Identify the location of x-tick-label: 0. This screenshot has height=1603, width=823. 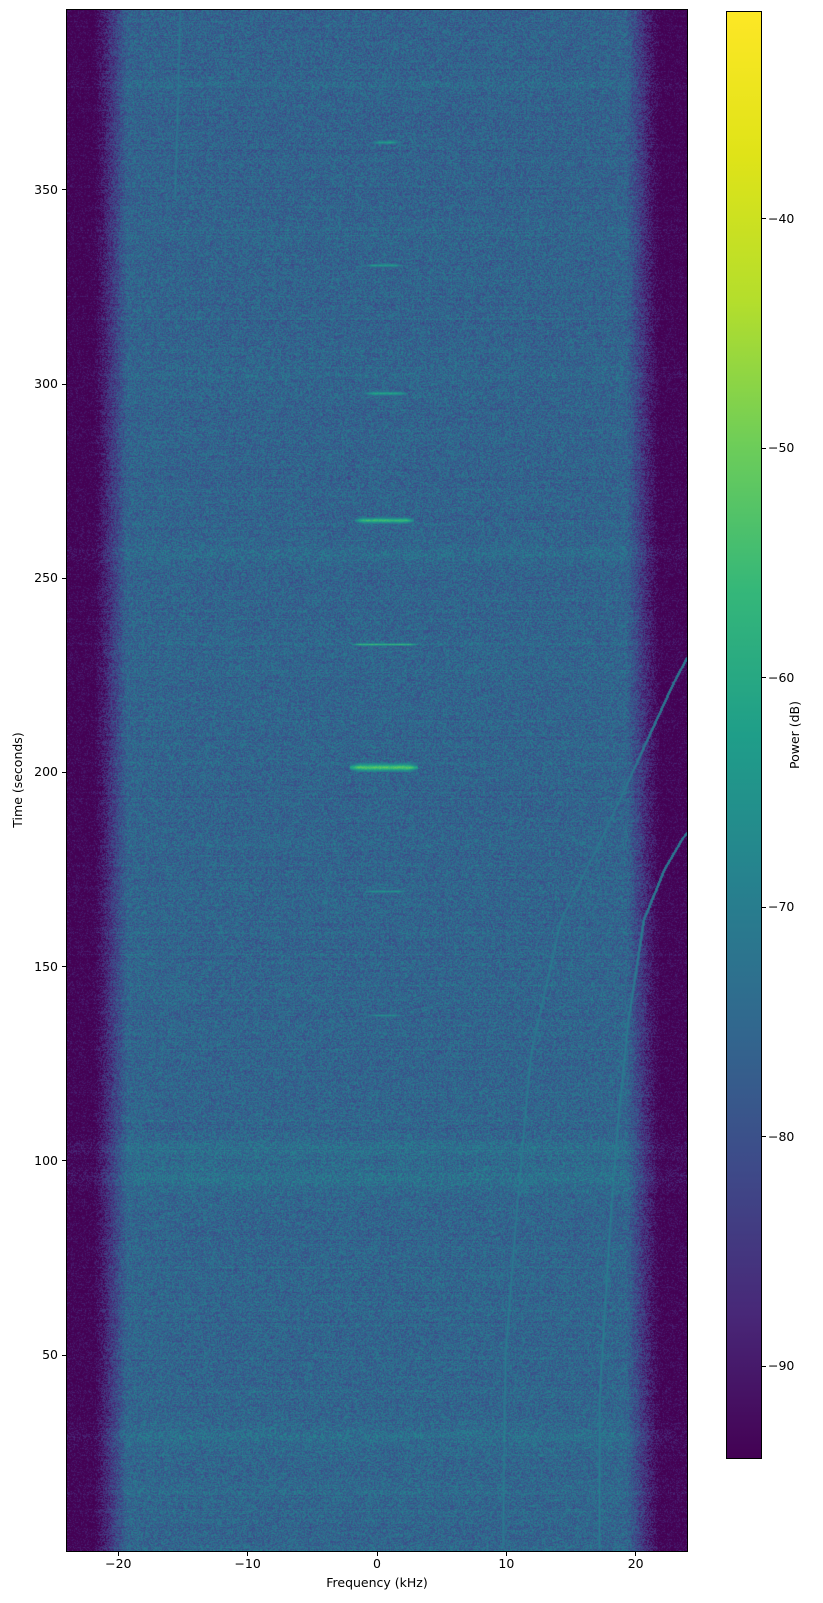
(377, 1563).